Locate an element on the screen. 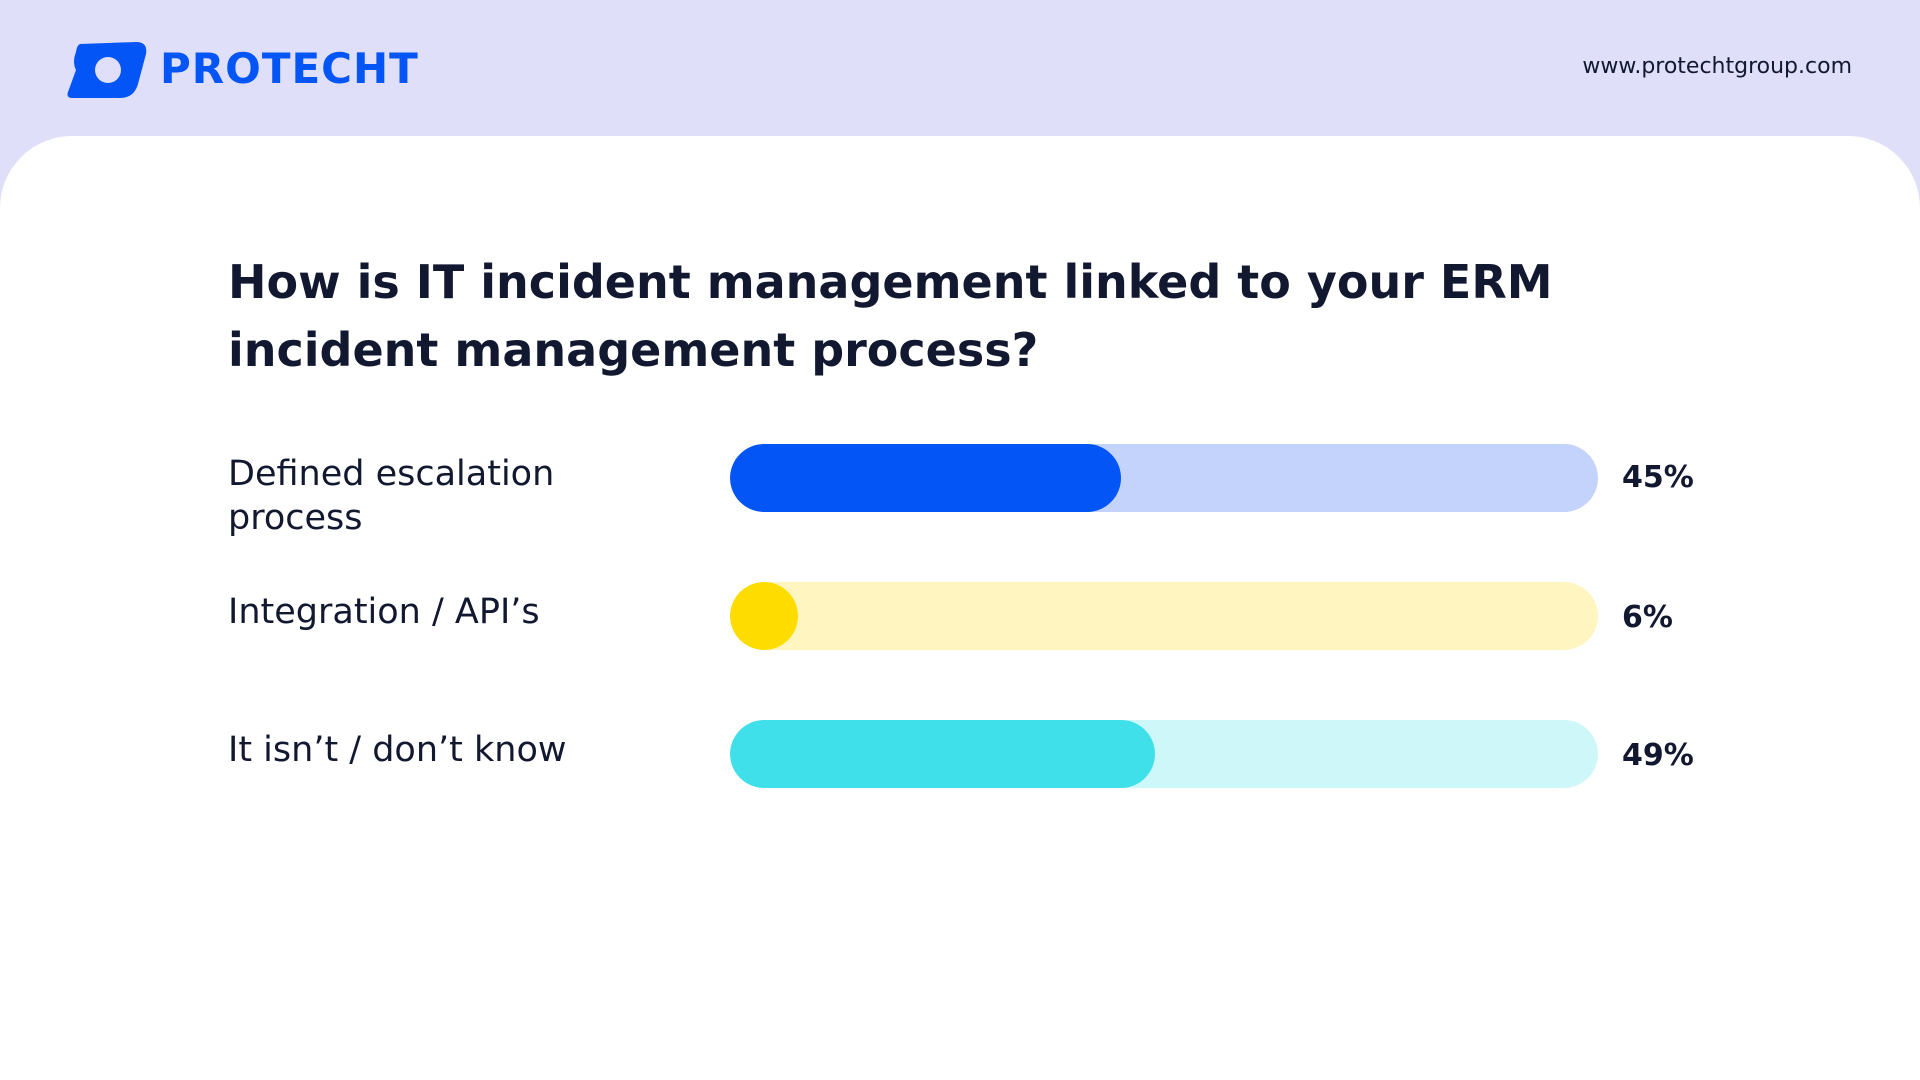 This screenshot has width=1920, height=1080. header: PROTECHT www.protechtgroup.com is located at coordinates (960, 68).